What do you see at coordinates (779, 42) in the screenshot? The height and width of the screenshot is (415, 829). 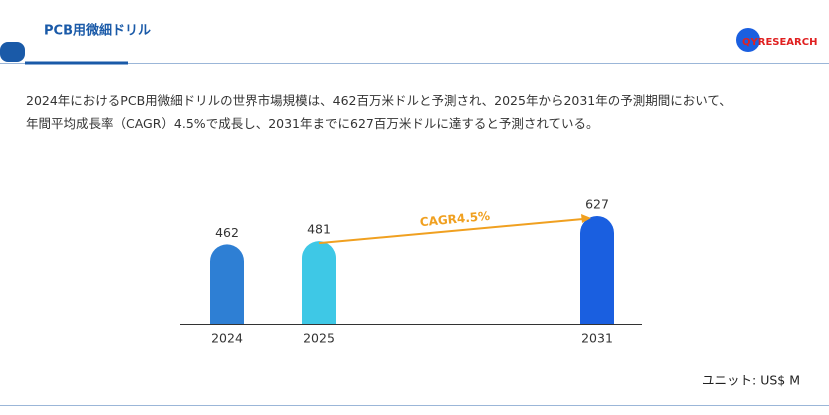 I see `logo-text: QYRESEARCH` at bounding box center [779, 42].